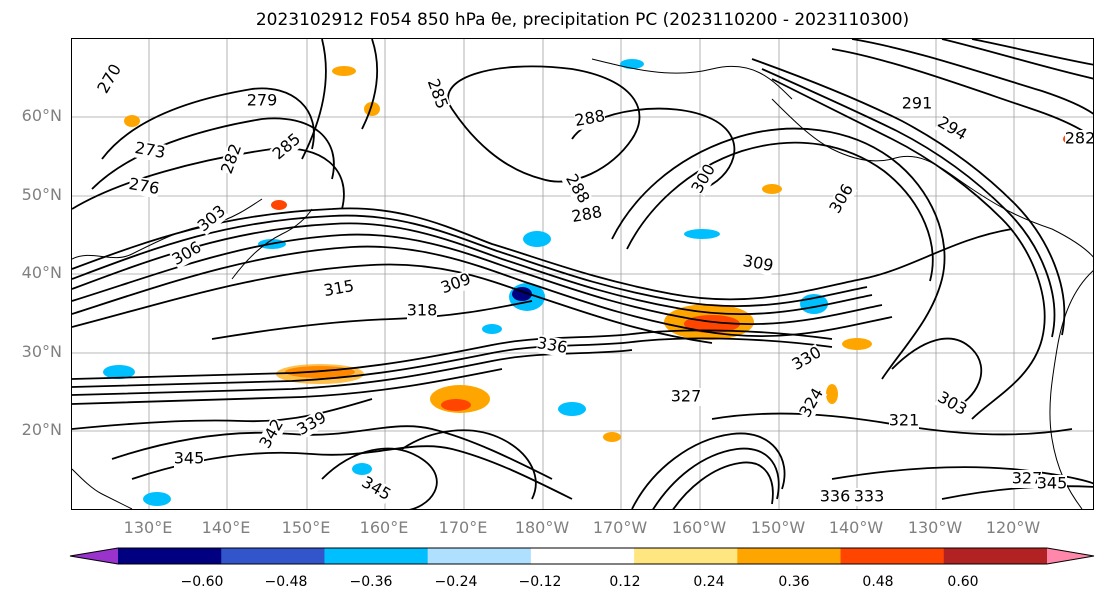 This screenshot has height=603, width=1105. I want to click on colorbar-tick: 0.12, so click(625, 582).